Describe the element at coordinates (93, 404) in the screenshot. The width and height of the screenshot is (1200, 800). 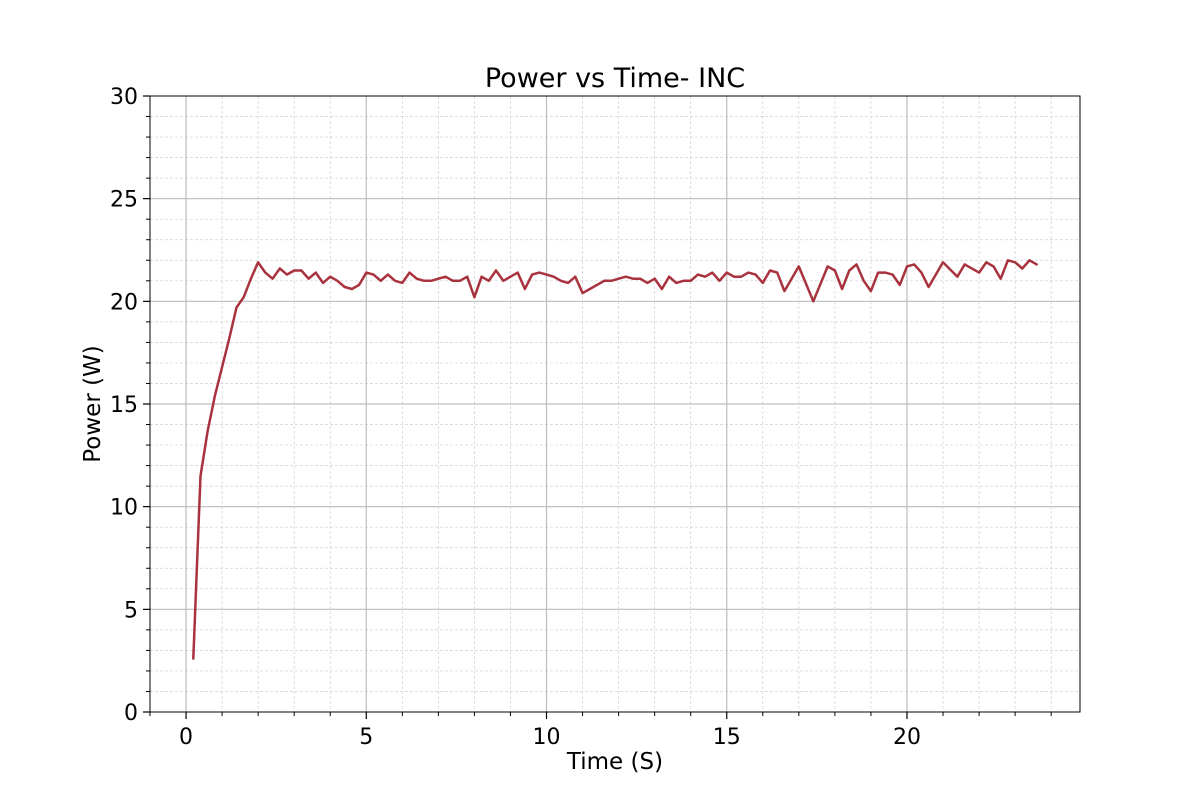
I see `y-axis-label: Power (W)` at that location.